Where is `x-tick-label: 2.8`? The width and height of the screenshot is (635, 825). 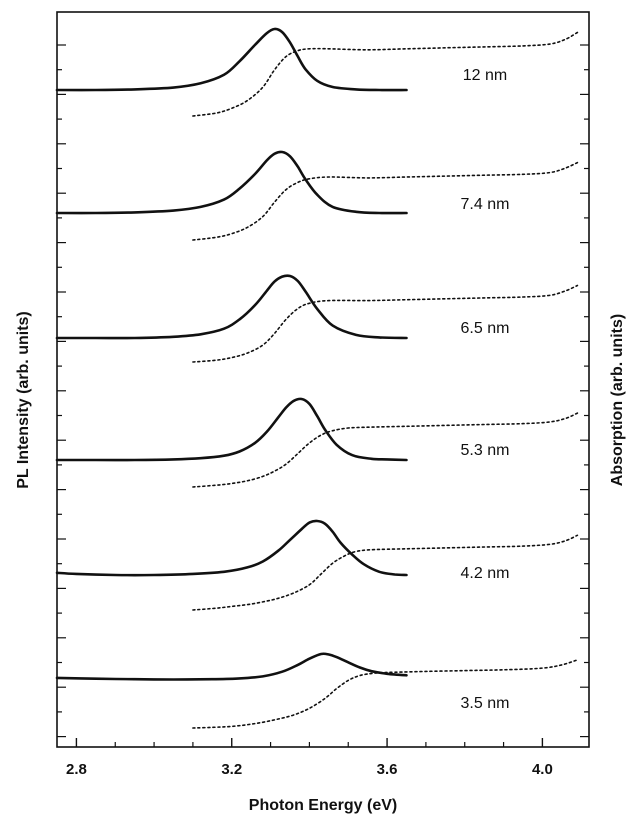 x-tick-label: 2.8 is located at coordinates (76, 769).